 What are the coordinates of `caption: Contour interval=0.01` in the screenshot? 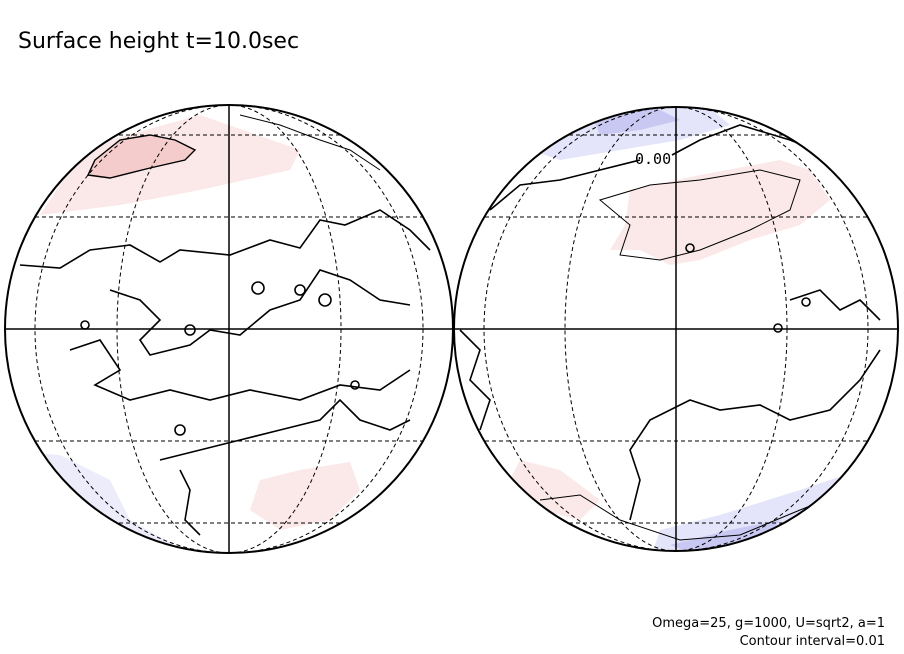 It's located at (812, 641).